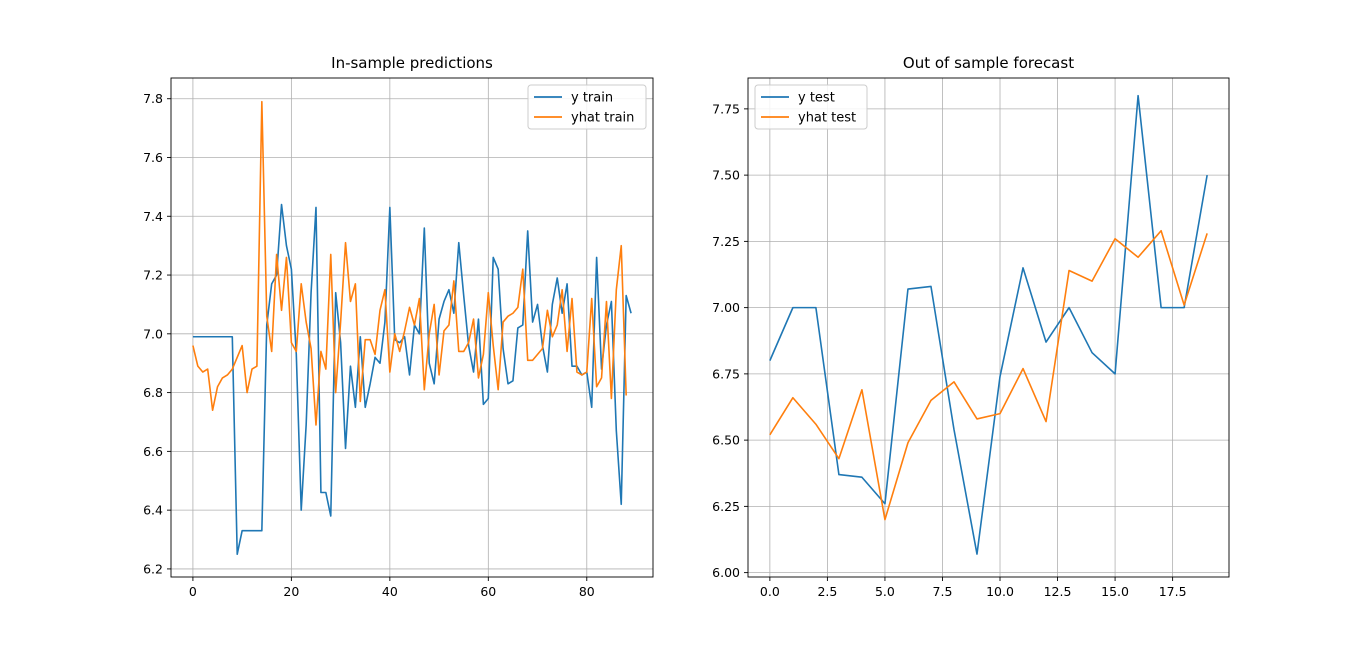 The height and width of the screenshot is (647, 1366). What do you see at coordinates (827, 118) in the screenshot?
I see `out-of-sample-forecast-legend-label-yhat-test: yhat test` at bounding box center [827, 118].